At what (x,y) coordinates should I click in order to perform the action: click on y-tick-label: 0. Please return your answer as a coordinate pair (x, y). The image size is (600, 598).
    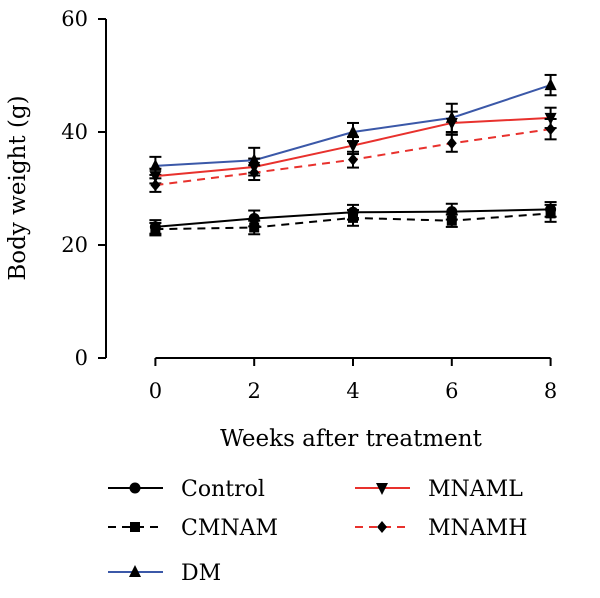
    Looking at the image, I should click on (81, 358).